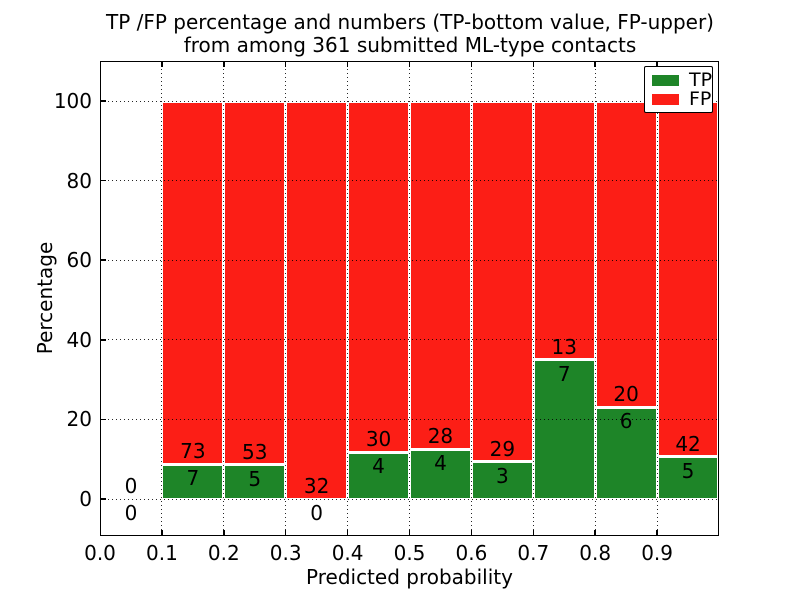  Describe the element at coordinates (701, 80) in the screenshot. I see `legend-label-tp: TP` at that location.